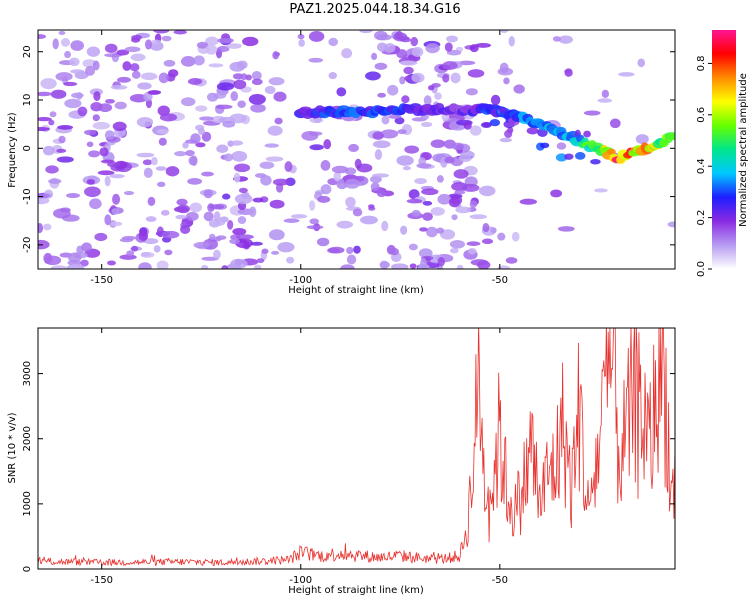 This screenshot has height=600, width=750. Describe the element at coordinates (356, 290) in the screenshot. I see `spectrogram-x-axis-label: Height of straight line (km)` at that location.